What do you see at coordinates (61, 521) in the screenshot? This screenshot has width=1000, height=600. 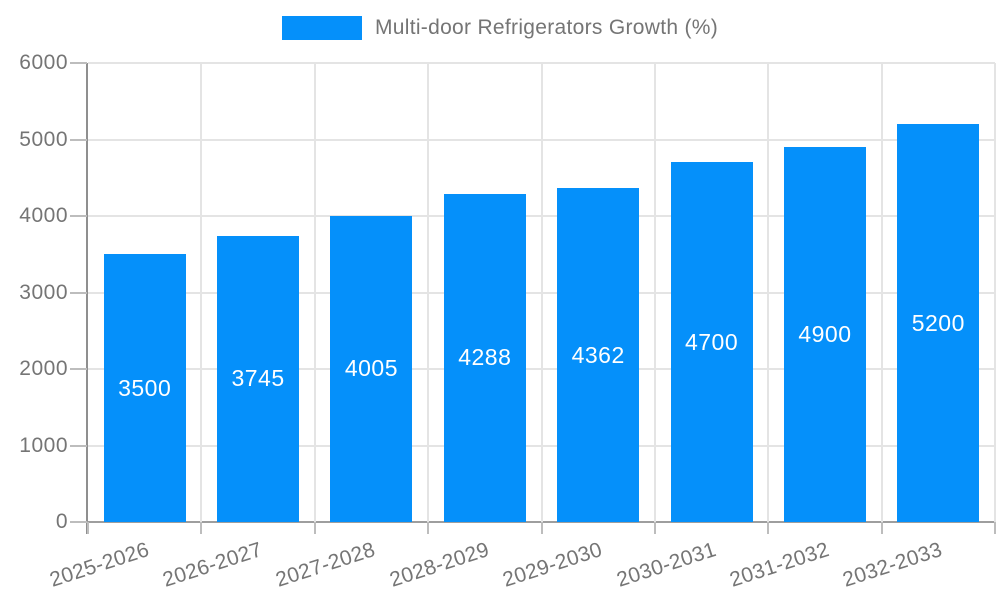 I see `y-tick-label: 0` at bounding box center [61, 521].